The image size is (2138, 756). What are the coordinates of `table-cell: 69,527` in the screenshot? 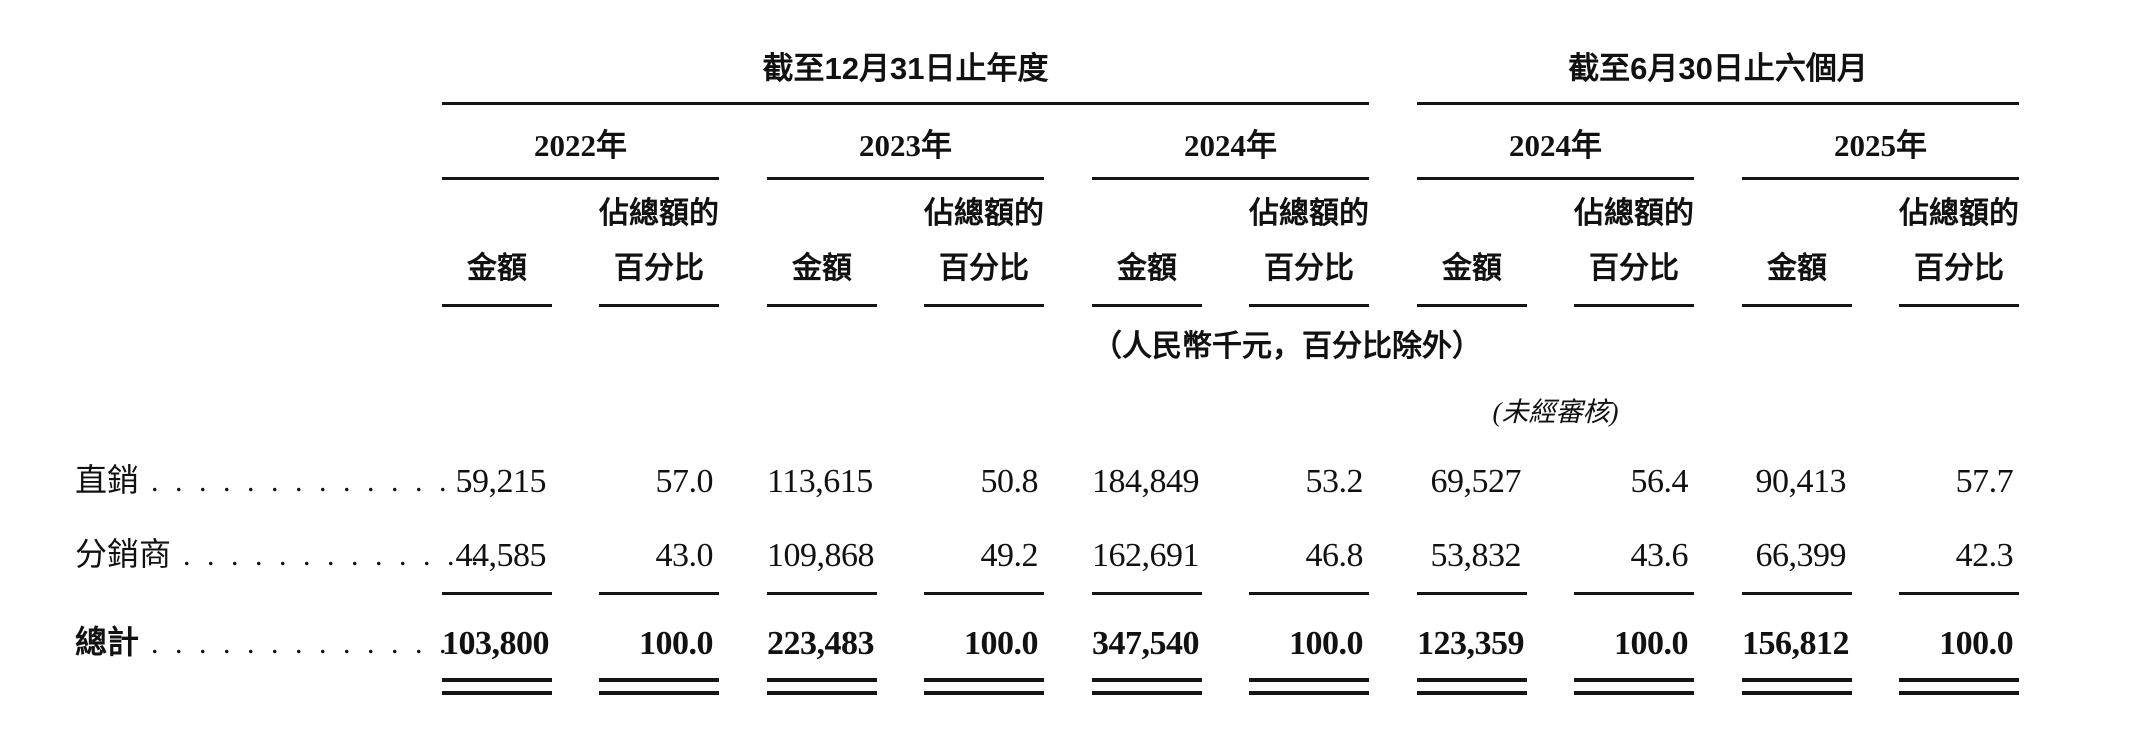 It's located at (1448, 470).